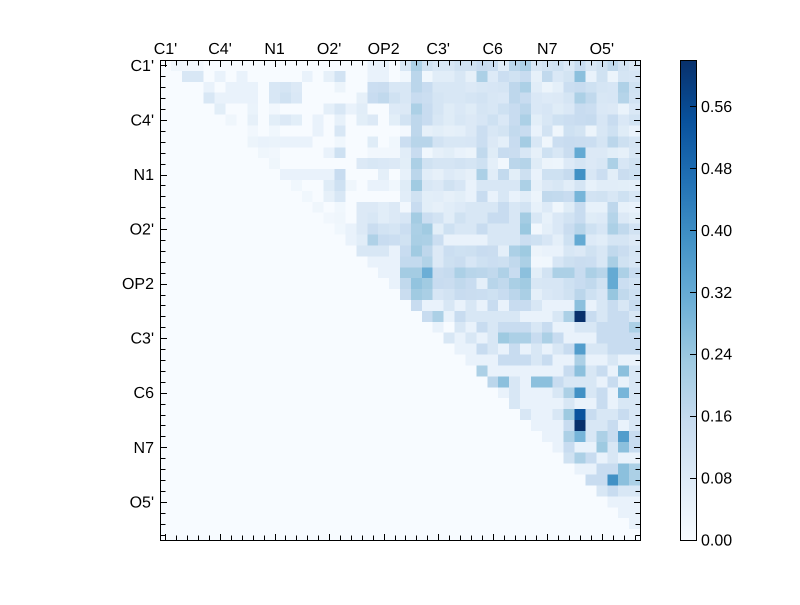  What do you see at coordinates (716, 231) in the screenshot?
I see `svg-text: 0.40` at bounding box center [716, 231].